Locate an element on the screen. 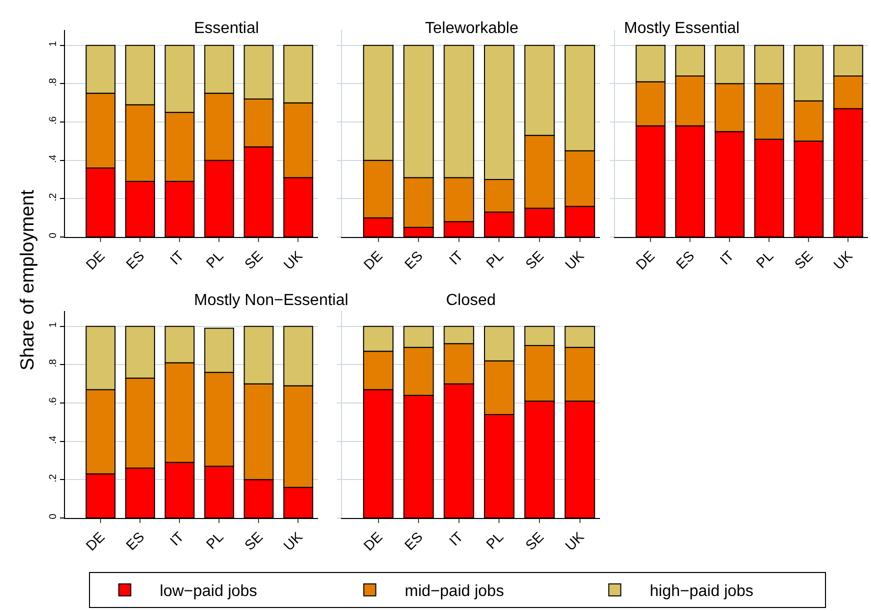  chart-title: Mostly Non−Essential is located at coordinates (271, 300).